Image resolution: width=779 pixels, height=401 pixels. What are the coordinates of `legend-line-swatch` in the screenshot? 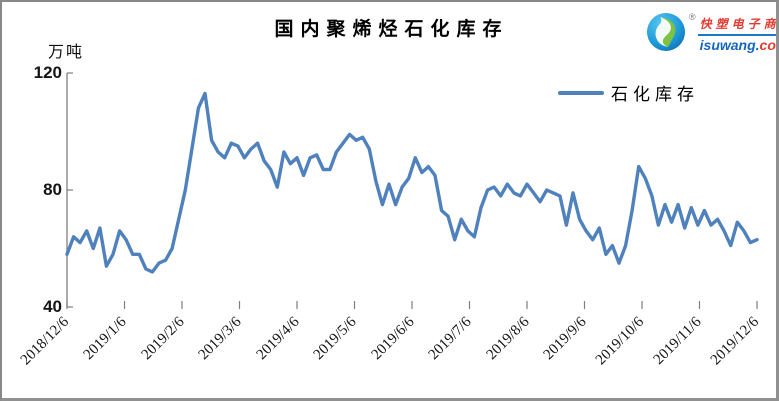 It's located at (581, 92).